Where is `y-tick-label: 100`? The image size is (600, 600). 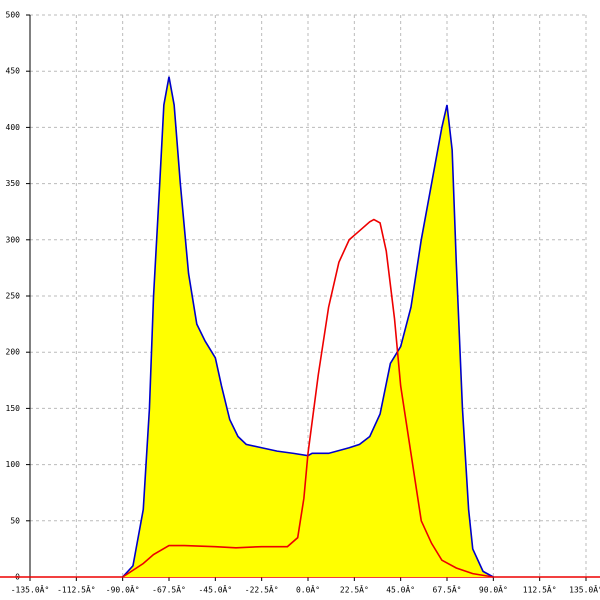 y-tick-label: 100 is located at coordinates (13, 464).